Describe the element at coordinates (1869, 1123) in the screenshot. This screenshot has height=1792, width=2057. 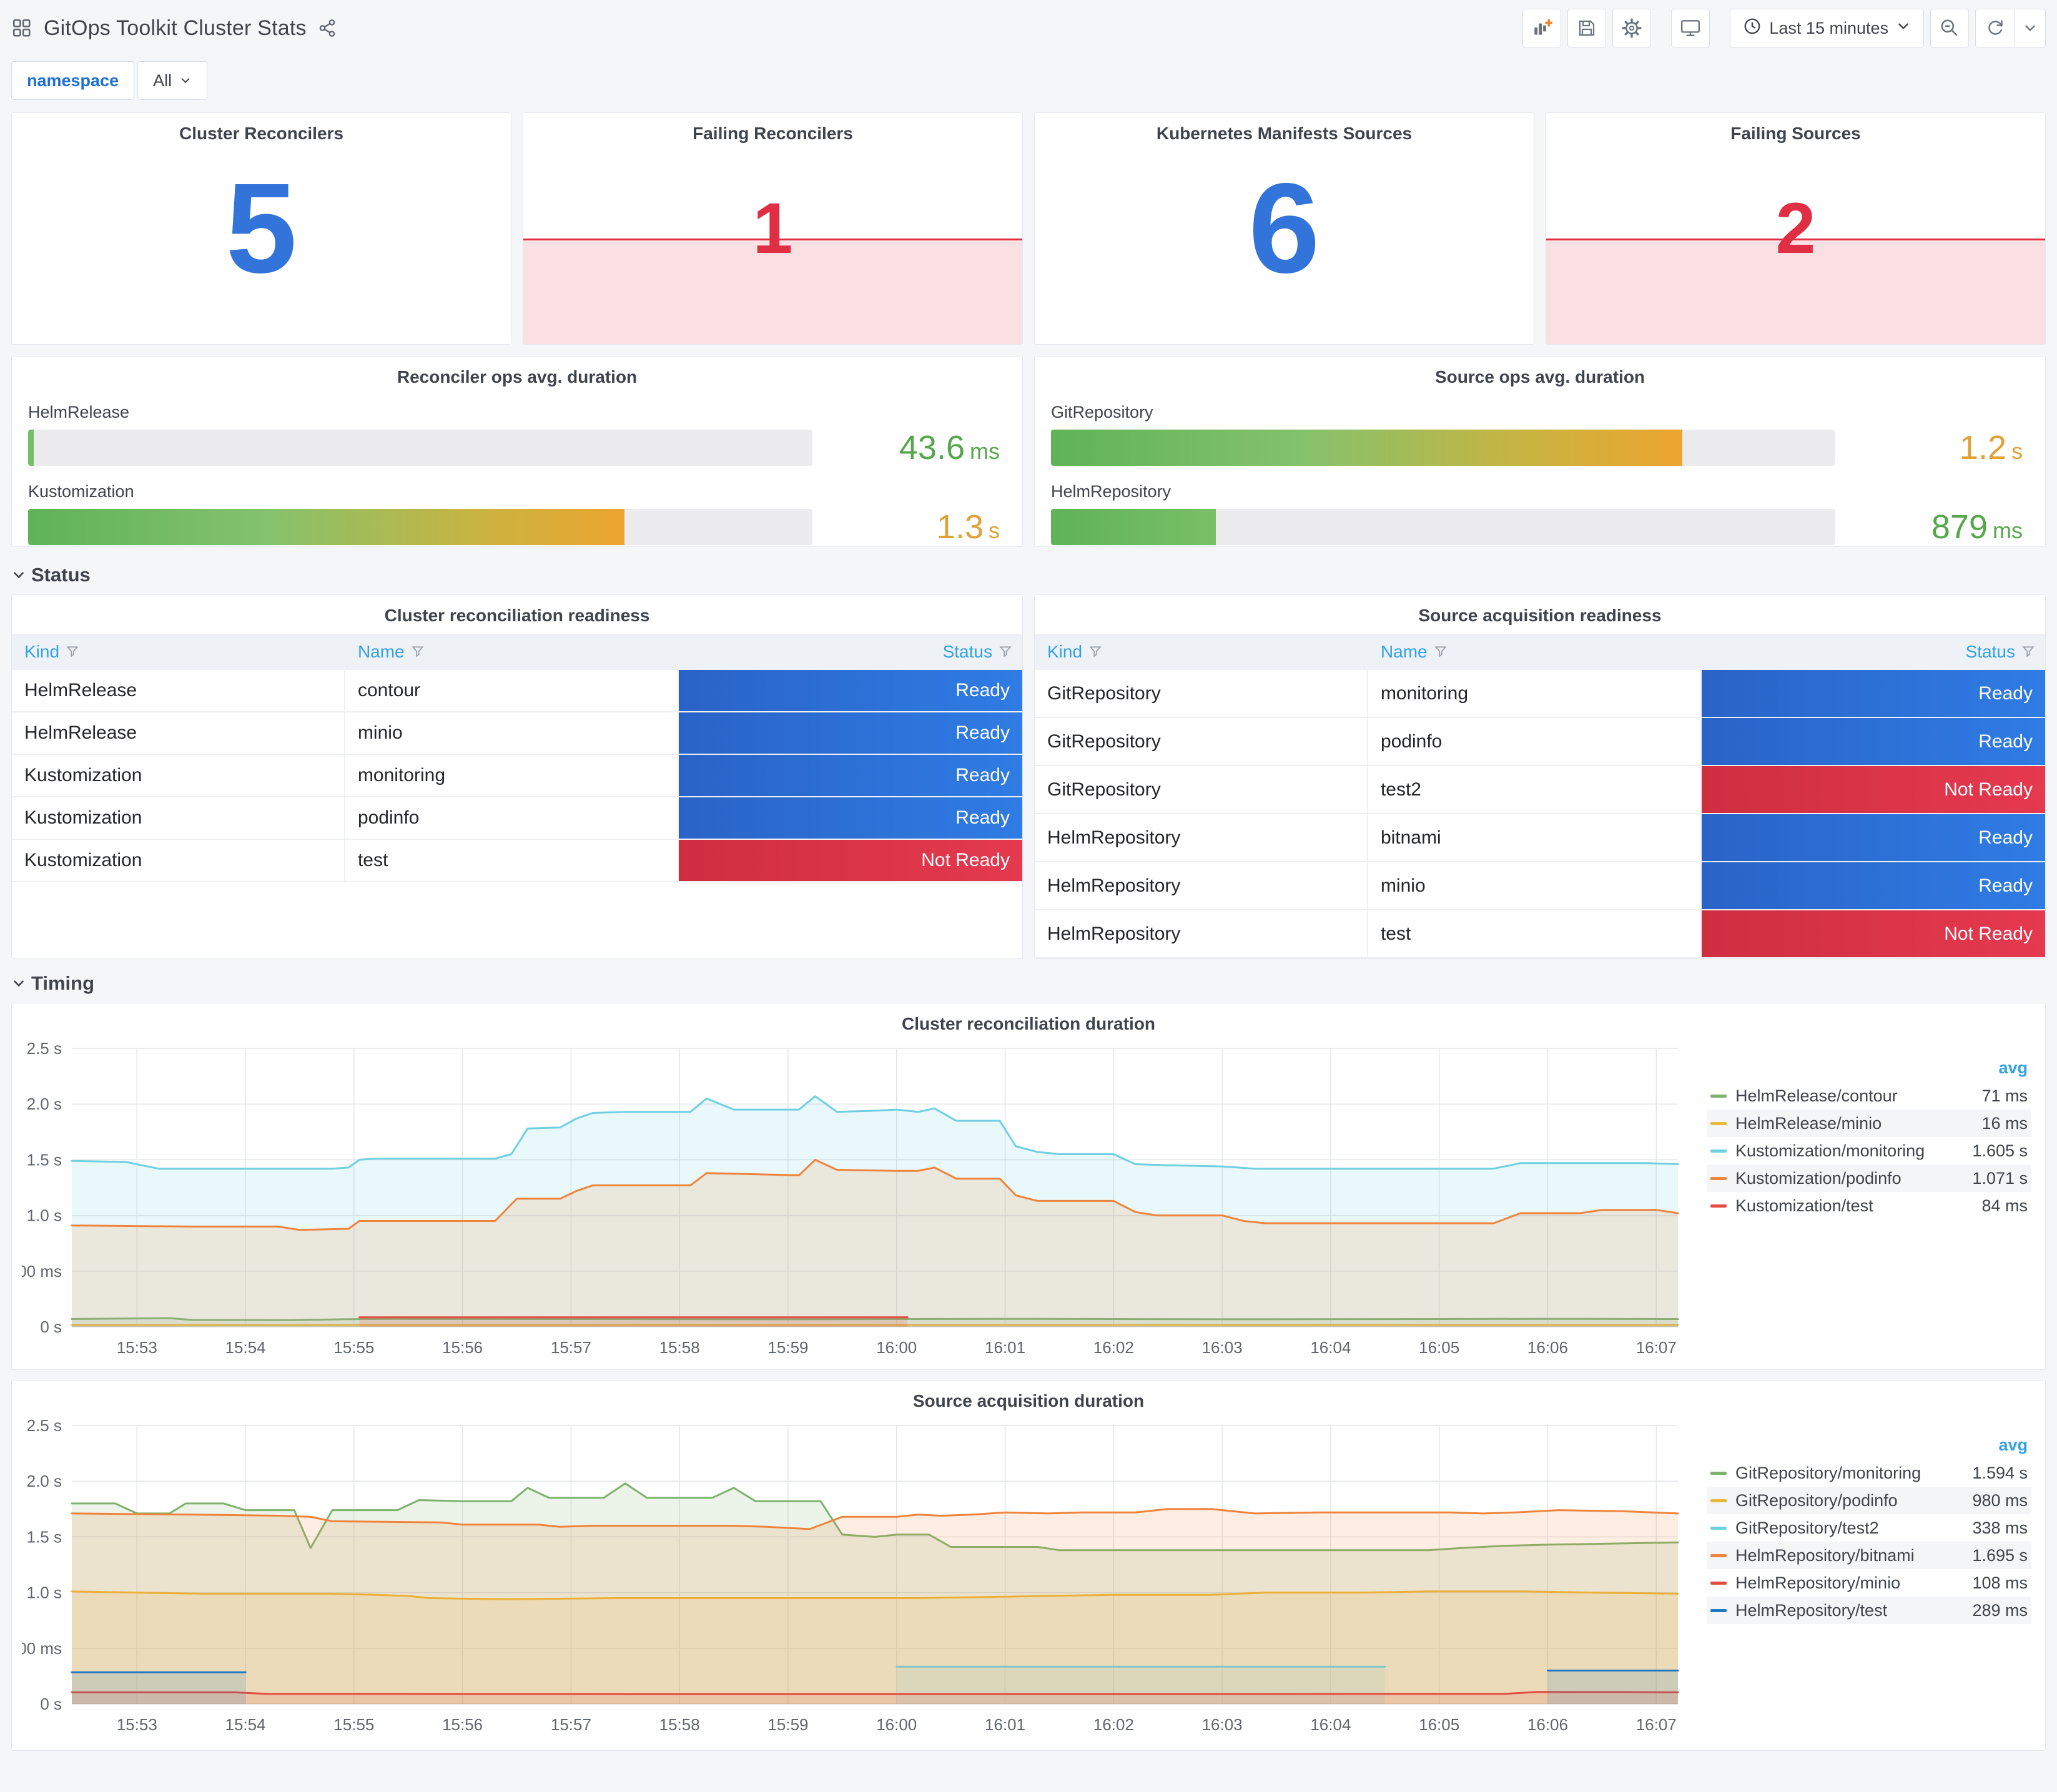
I see `legend-item: HelmRelease/minio 16 ms` at that location.